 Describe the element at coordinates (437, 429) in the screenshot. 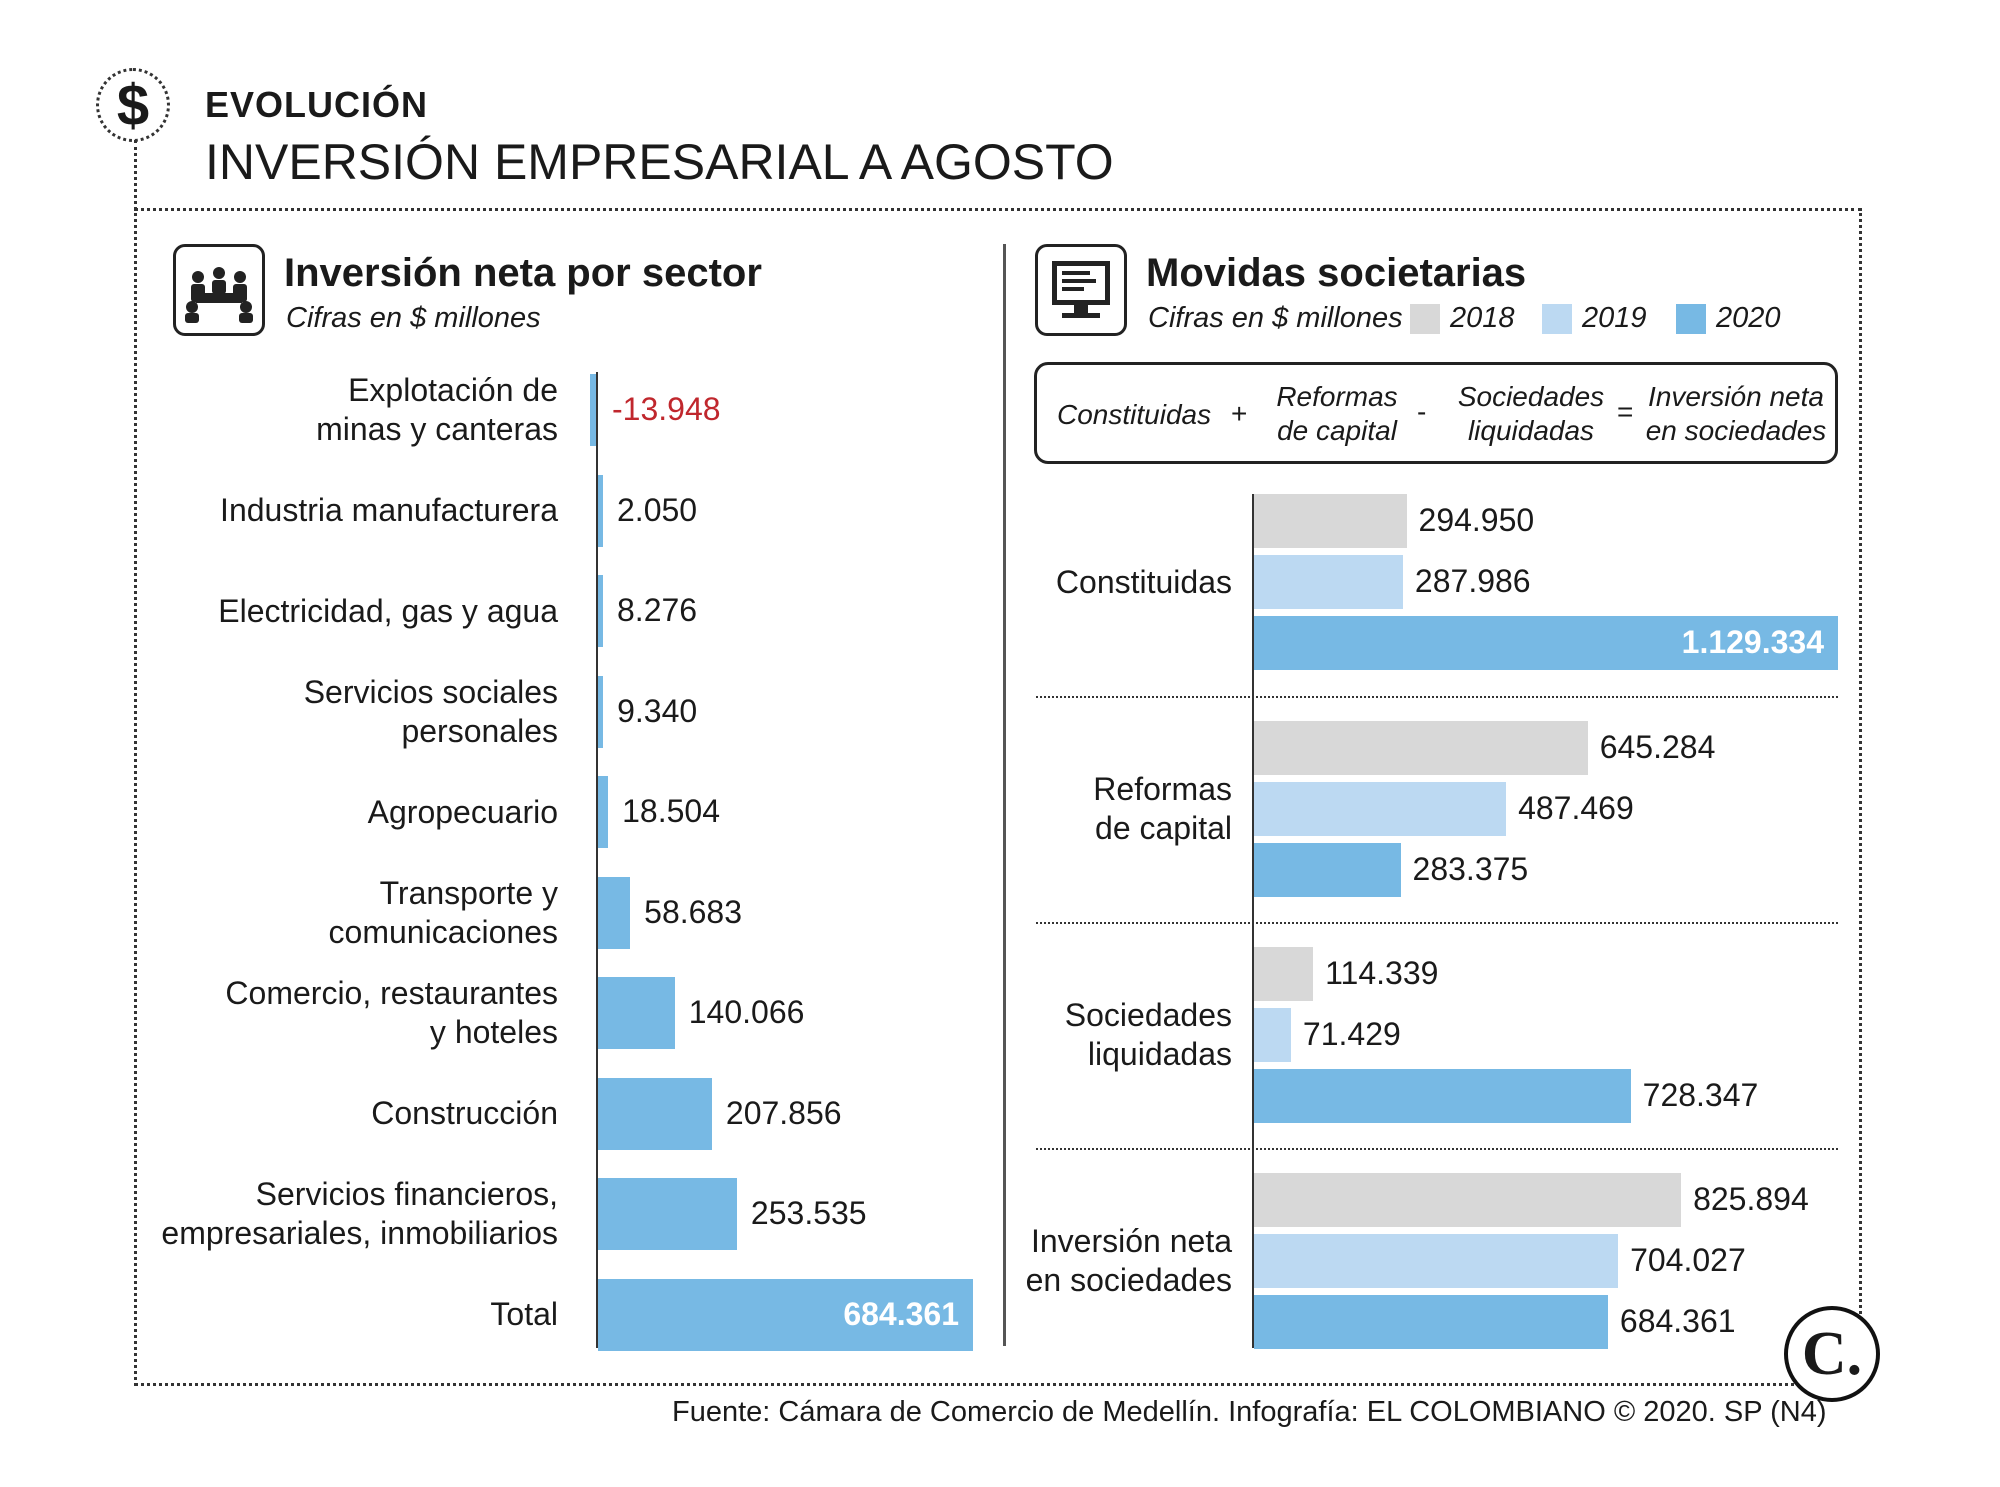

I see `category-label-line: minas y canteras` at that location.